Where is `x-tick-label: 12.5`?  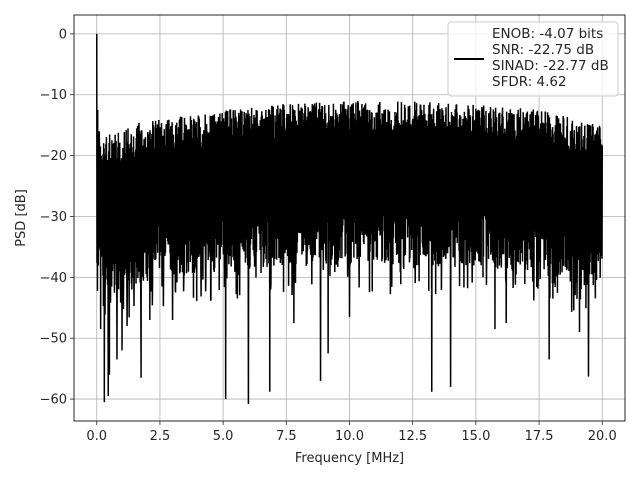 x-tick-label: 12.5 is located at coordinates (412, 436).